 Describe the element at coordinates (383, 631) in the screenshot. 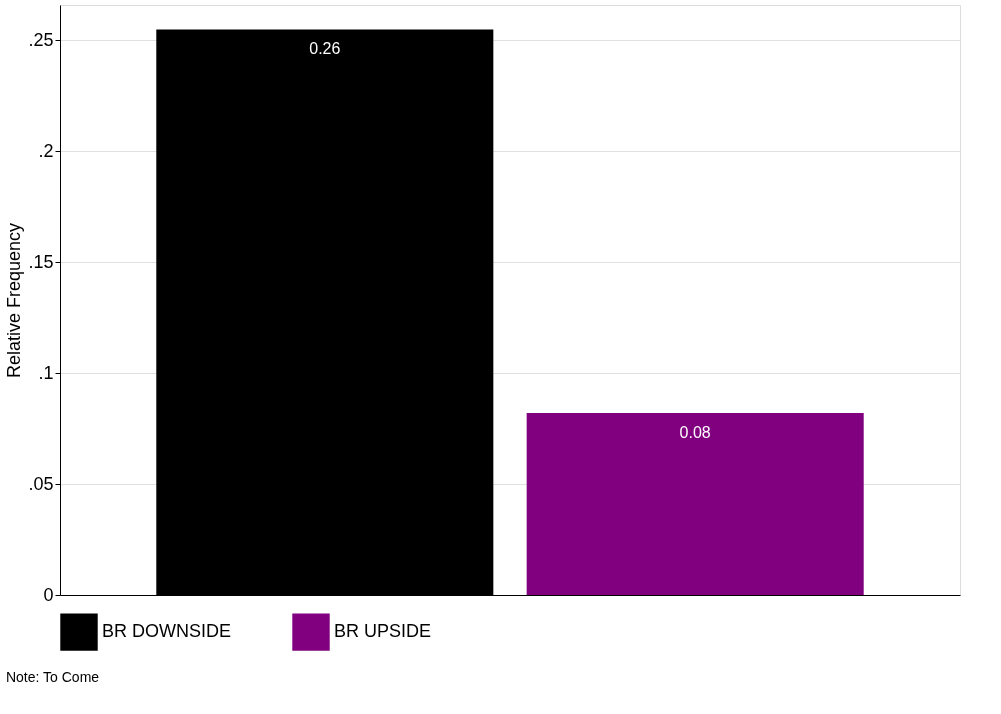

I see `legend-label: BR UPSIDE` at that location.